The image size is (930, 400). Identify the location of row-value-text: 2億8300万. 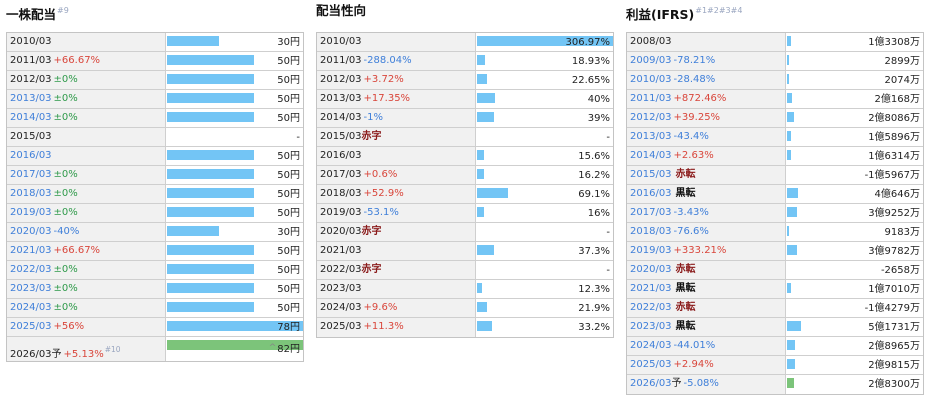
(894, 384).